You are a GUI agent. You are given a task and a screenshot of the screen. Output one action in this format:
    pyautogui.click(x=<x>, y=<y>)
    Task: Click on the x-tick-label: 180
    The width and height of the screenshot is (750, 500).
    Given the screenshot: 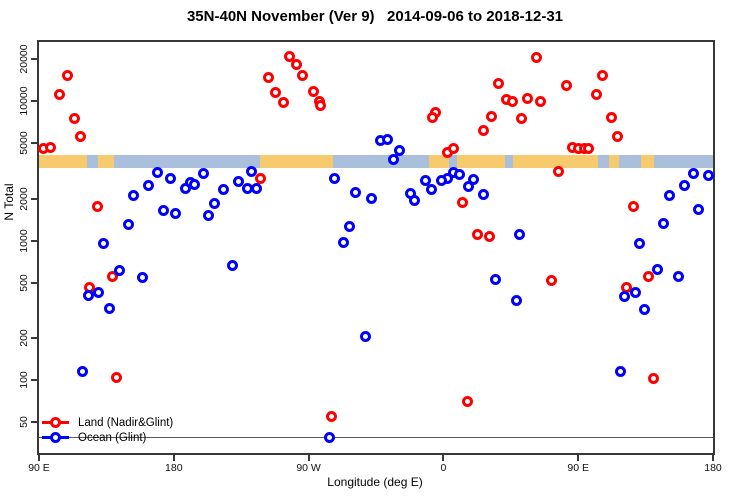 What is the action you would take?
    pyautogui.click(x=713, y=468)
    